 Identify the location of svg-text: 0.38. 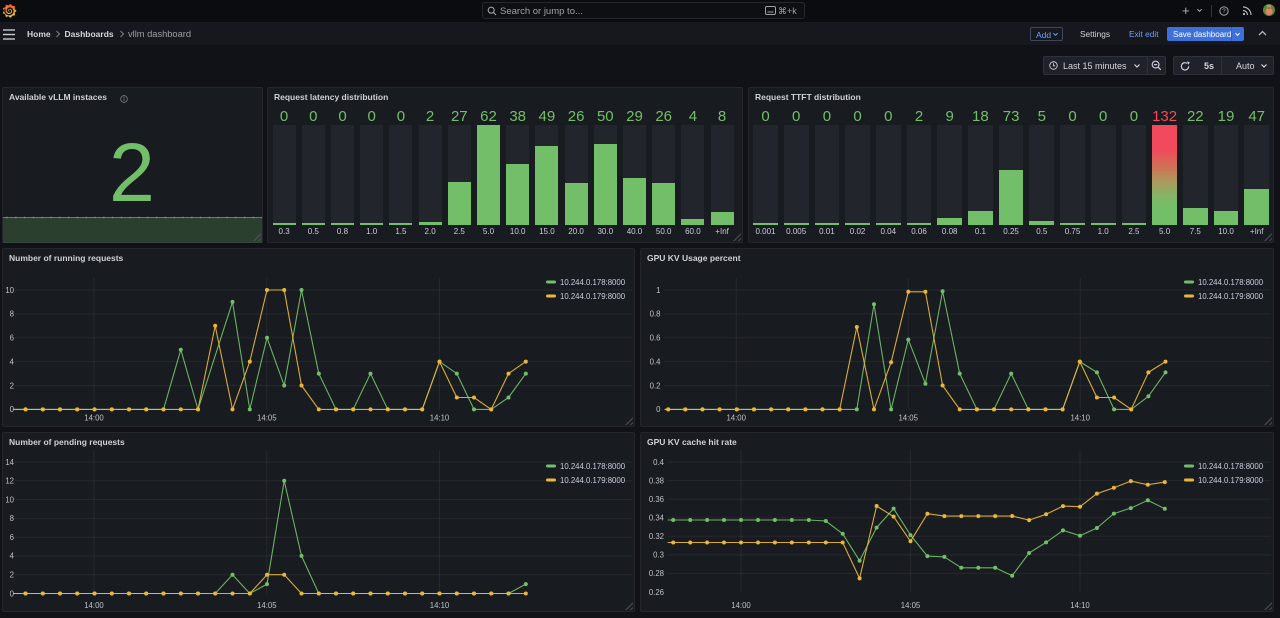
(656, 480).